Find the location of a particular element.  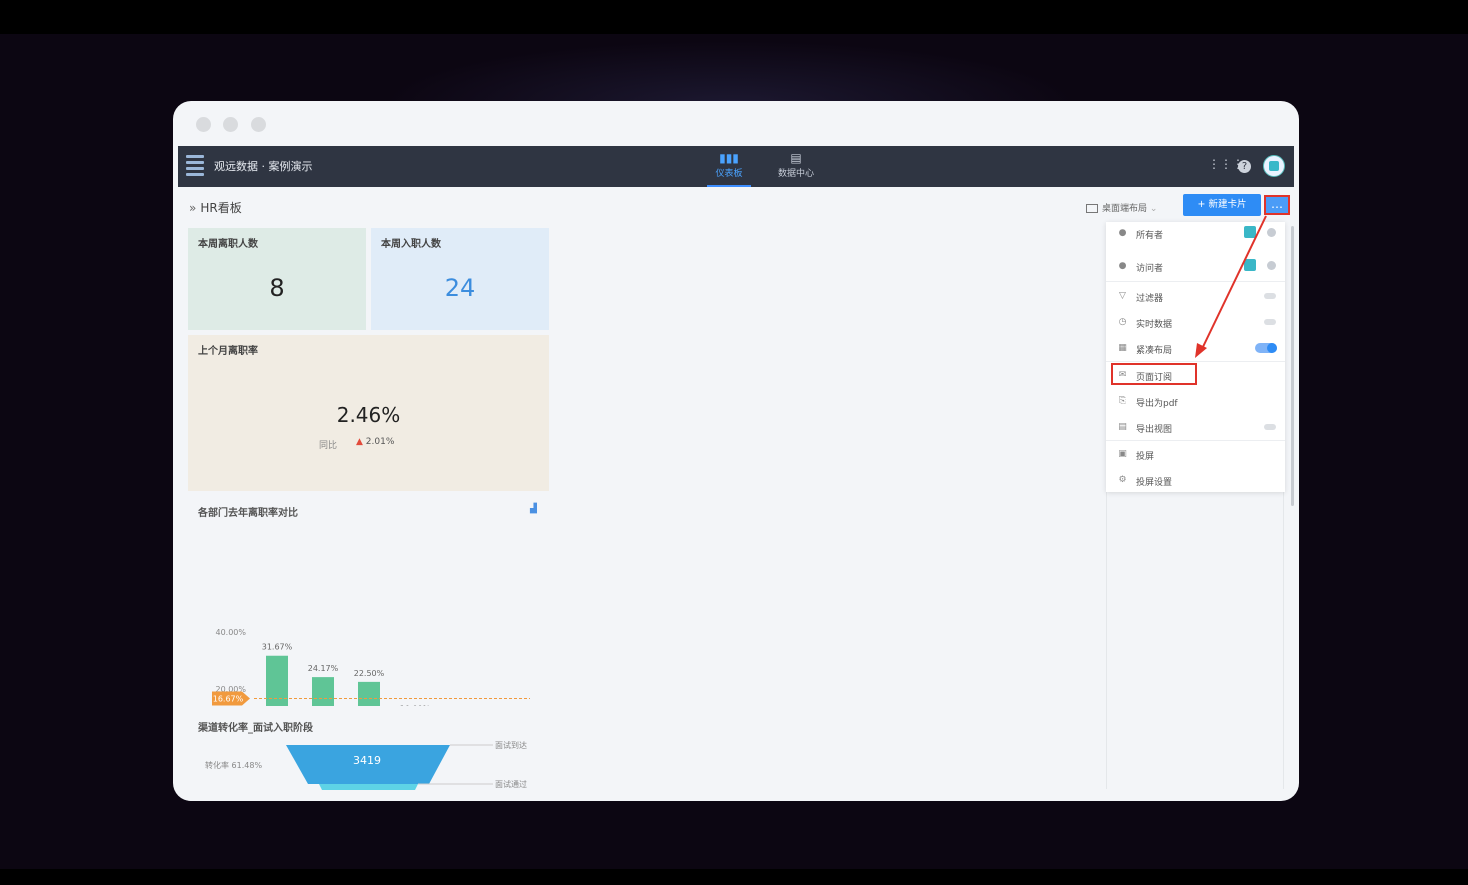

new-card-button: + 新建卡片 is located at coordinates (1222, 205).